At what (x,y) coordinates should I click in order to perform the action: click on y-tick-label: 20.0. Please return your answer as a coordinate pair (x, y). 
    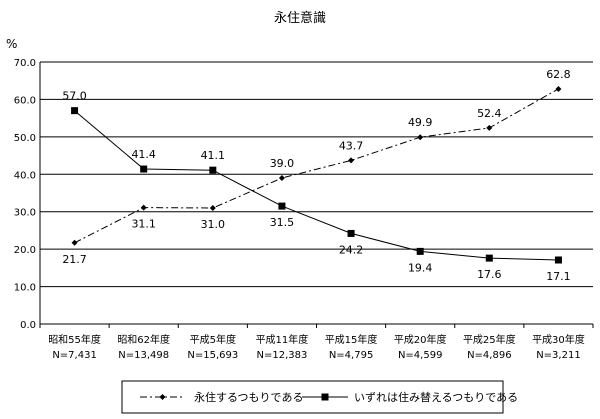
    Looking at the image, I should click on (25, 250).